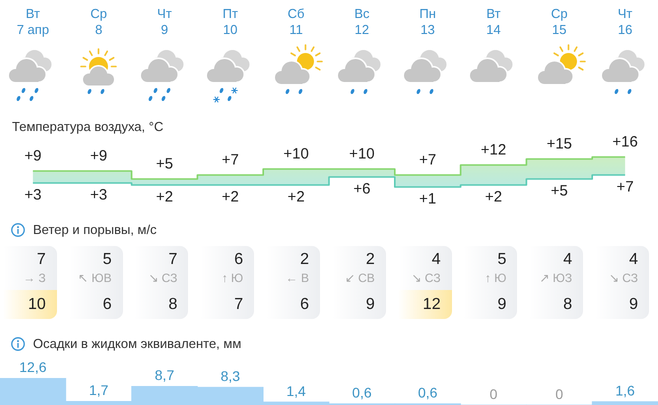  Describe the element at coordinates (559, 144) in the screenshot. I see `data-label: +15` at that location.